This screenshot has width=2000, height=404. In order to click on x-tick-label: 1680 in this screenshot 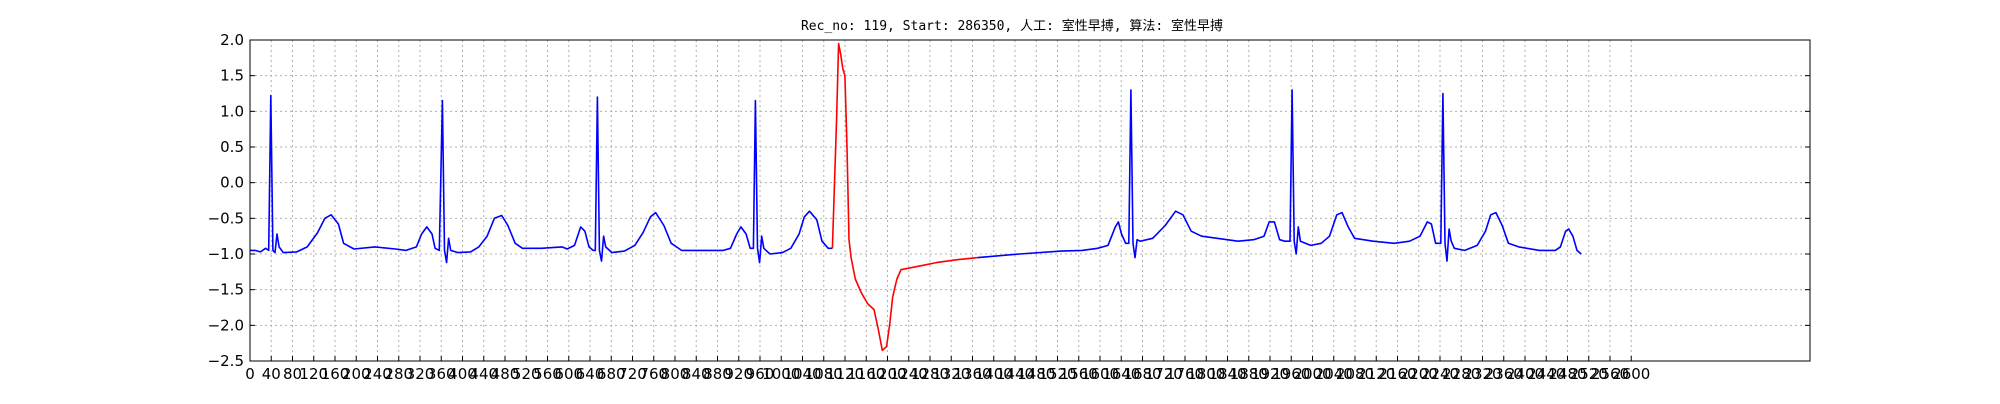, I will do `click(1142, 374)`.